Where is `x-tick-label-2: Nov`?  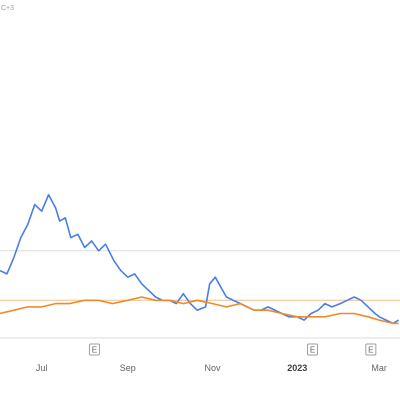
x-tick-label-2: Nov is located at coordinates (212, 368).